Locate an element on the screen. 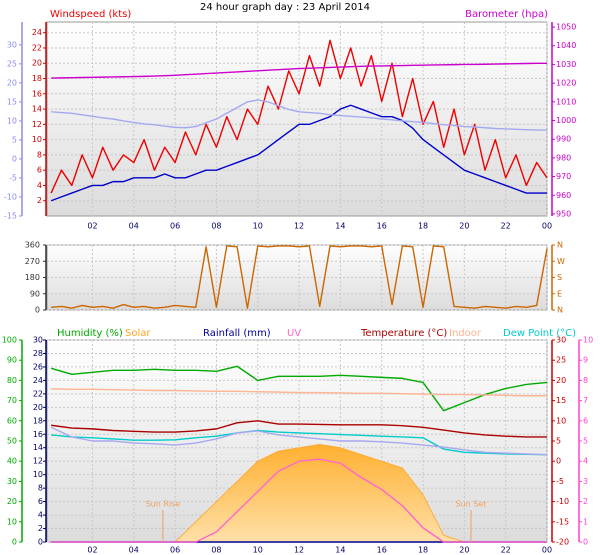 The width and height of the screenshot is (600, 555). x-tick-label: 08 is located at coordinates (216, 550).